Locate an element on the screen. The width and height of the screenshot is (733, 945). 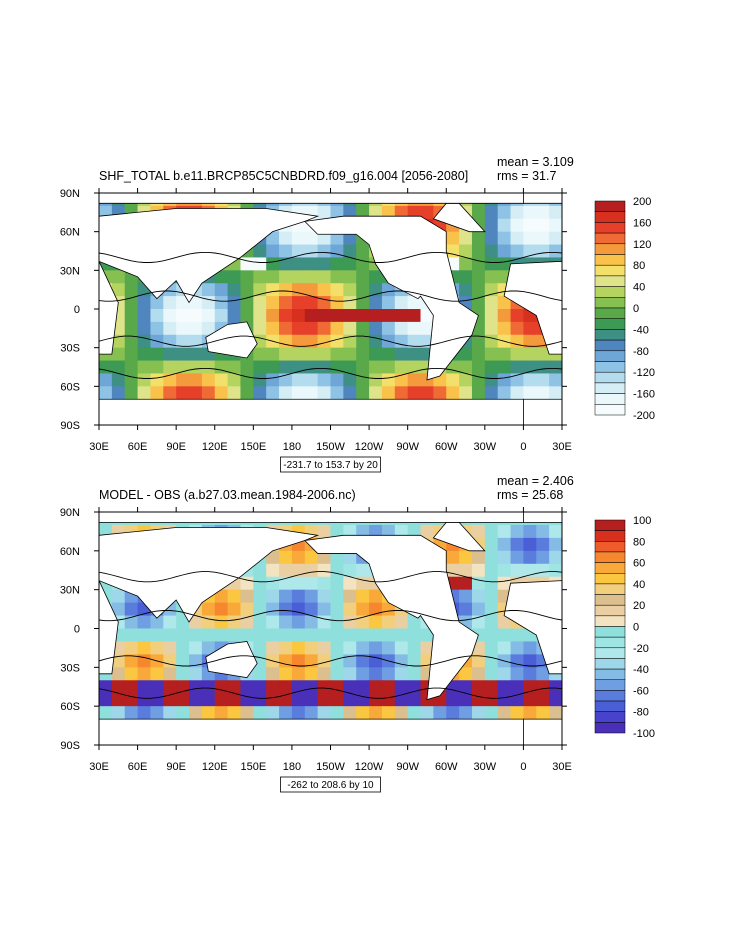
x-tick-label: 60W is located at coordinates (446, 767).